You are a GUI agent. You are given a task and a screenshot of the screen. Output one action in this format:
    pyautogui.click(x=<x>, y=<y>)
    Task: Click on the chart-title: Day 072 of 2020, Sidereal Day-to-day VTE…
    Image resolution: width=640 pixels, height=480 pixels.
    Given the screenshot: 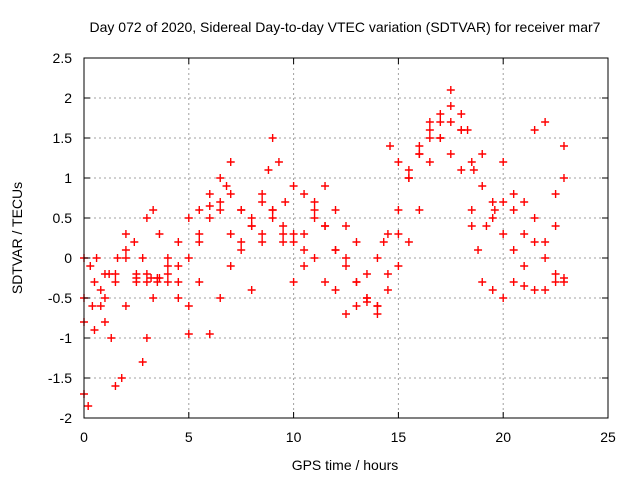 What is the action you would take?
    pyautogui.click(x=345, y=27)
    